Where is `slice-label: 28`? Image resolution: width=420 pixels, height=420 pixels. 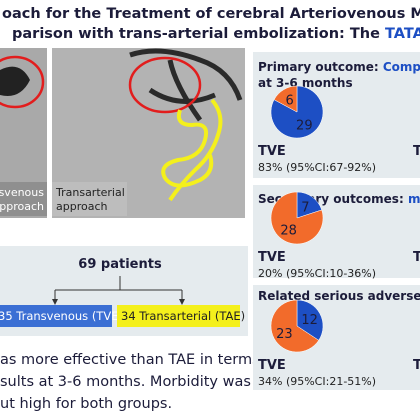
slice-label: 28 is located at coordinates (288, 231).